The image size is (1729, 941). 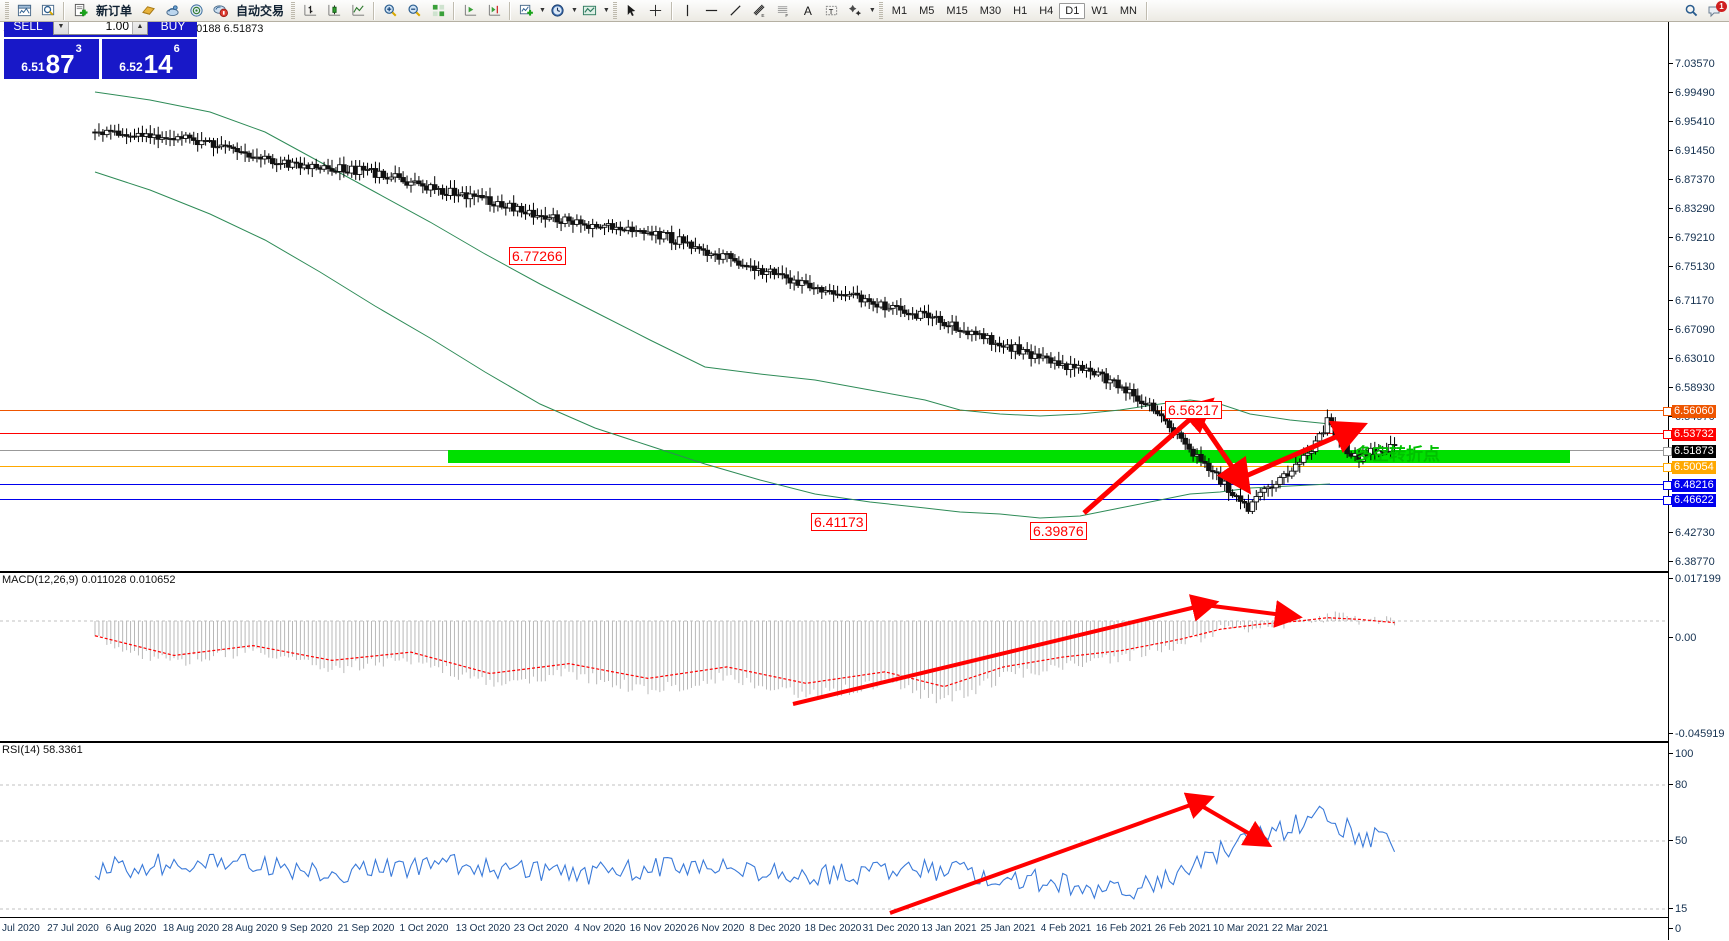 What do you see at coordinates (78, 49) in the screenshot?
I see `sell-price-pip: 3` at bounding box center [78, 49].